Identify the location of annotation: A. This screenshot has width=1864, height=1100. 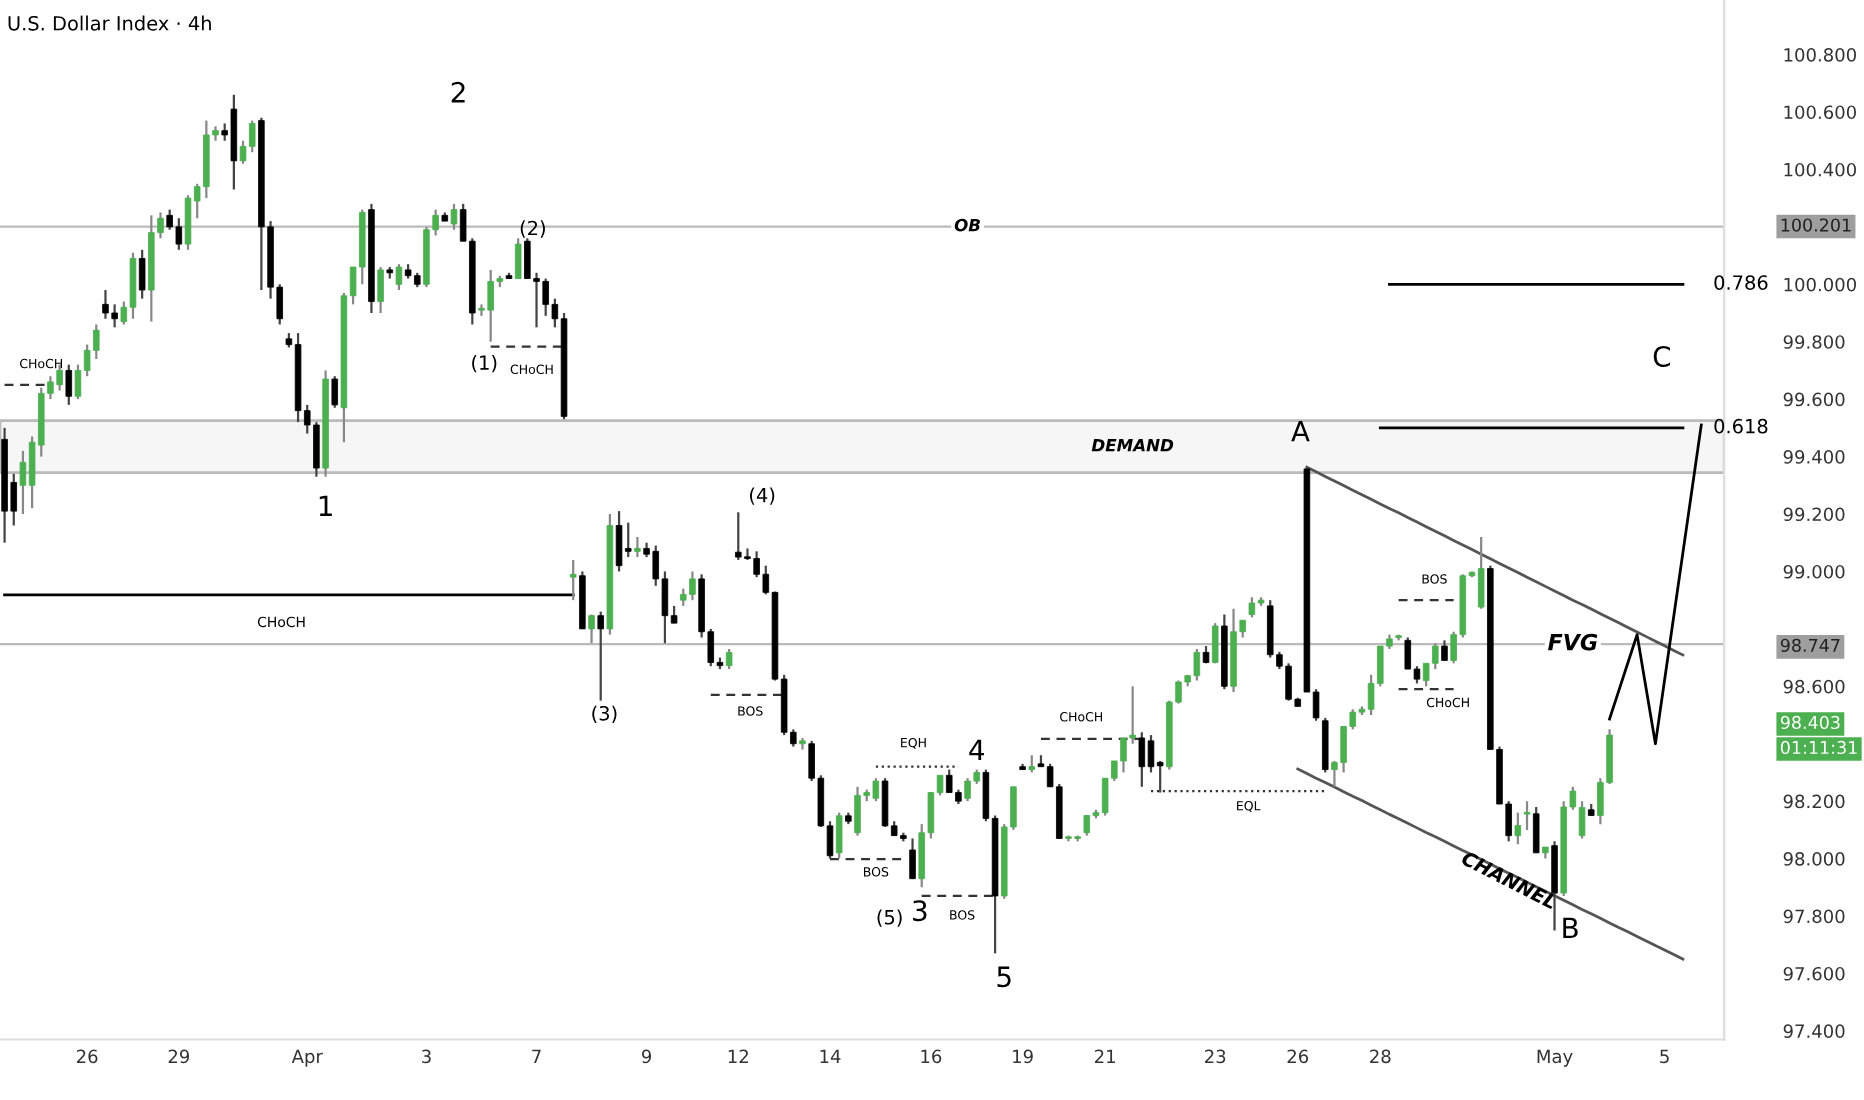
(1300, 431).